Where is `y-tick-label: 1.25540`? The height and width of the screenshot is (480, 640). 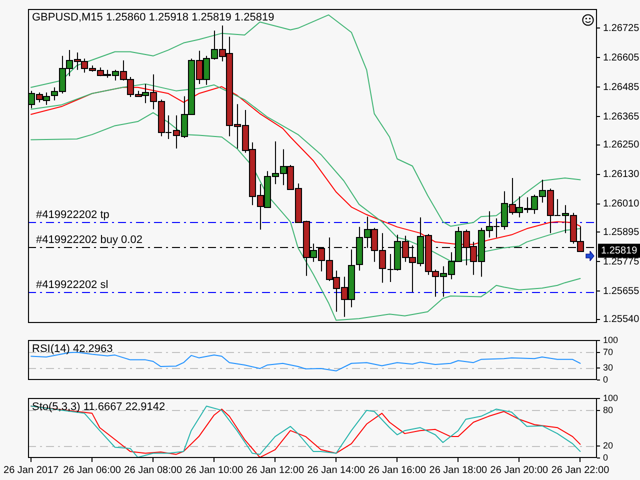 y-tick-label: 1.25540 is located at coordinates (621, 320).